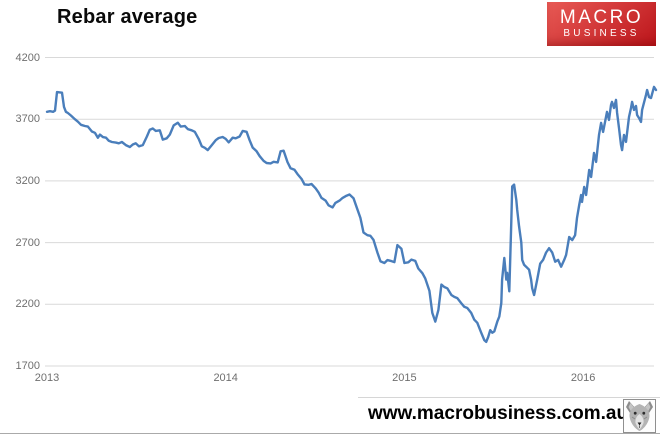 Image resolution: width=660 pixels, height=437 pixels. Describe the element at coordinates (639, 416) in the screenshot. I see `wolf-head-icon` at that location.